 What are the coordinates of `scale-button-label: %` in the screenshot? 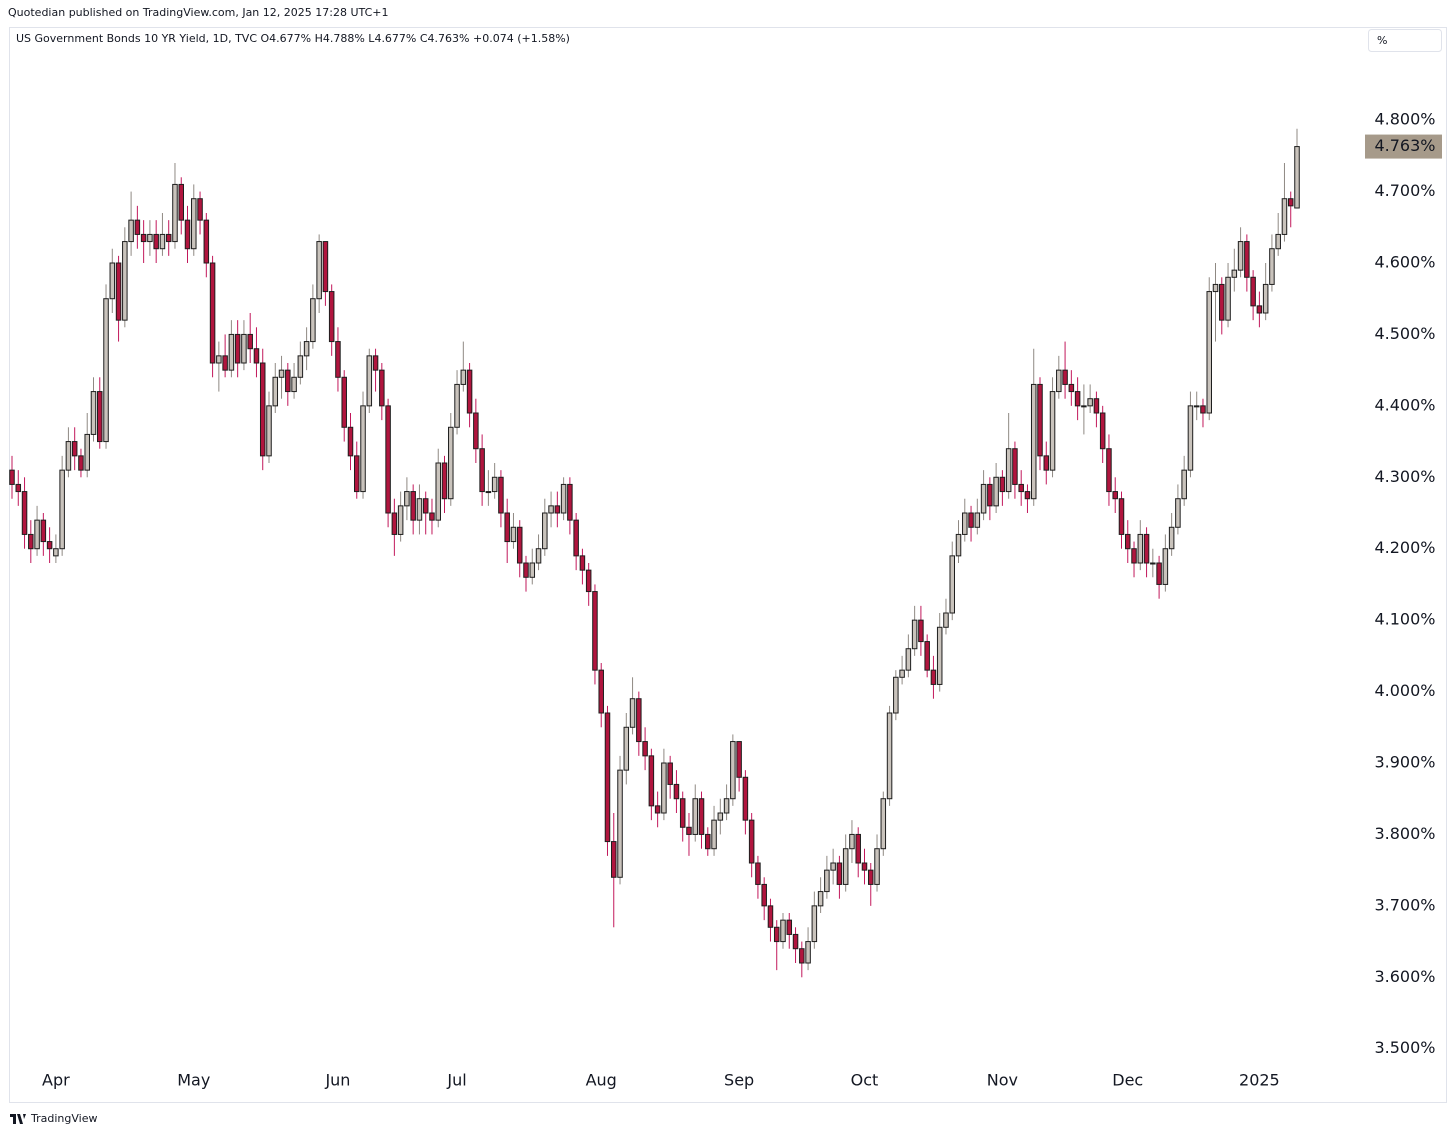 It's located at (1382, 40).